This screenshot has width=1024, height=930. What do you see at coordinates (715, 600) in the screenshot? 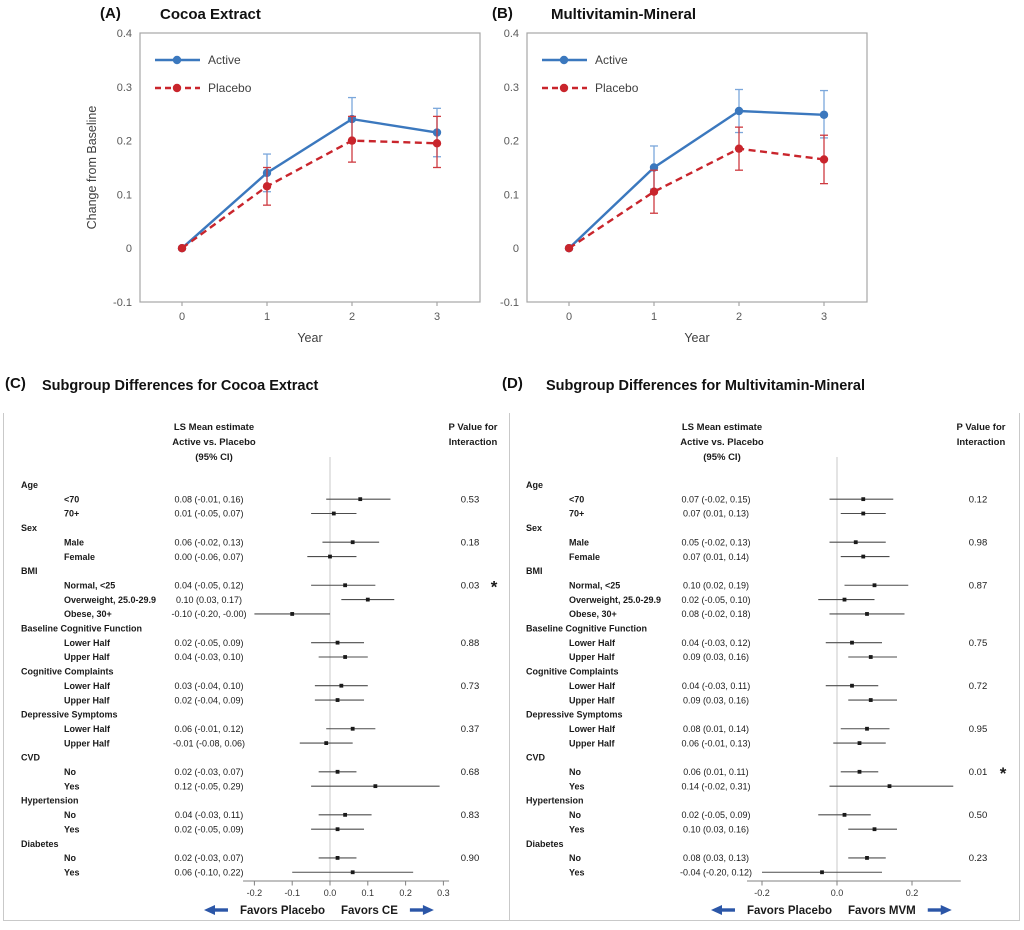
I see `svg-text: 0.02 (-0.05, 0.10)` at bounding box center [715, 600].